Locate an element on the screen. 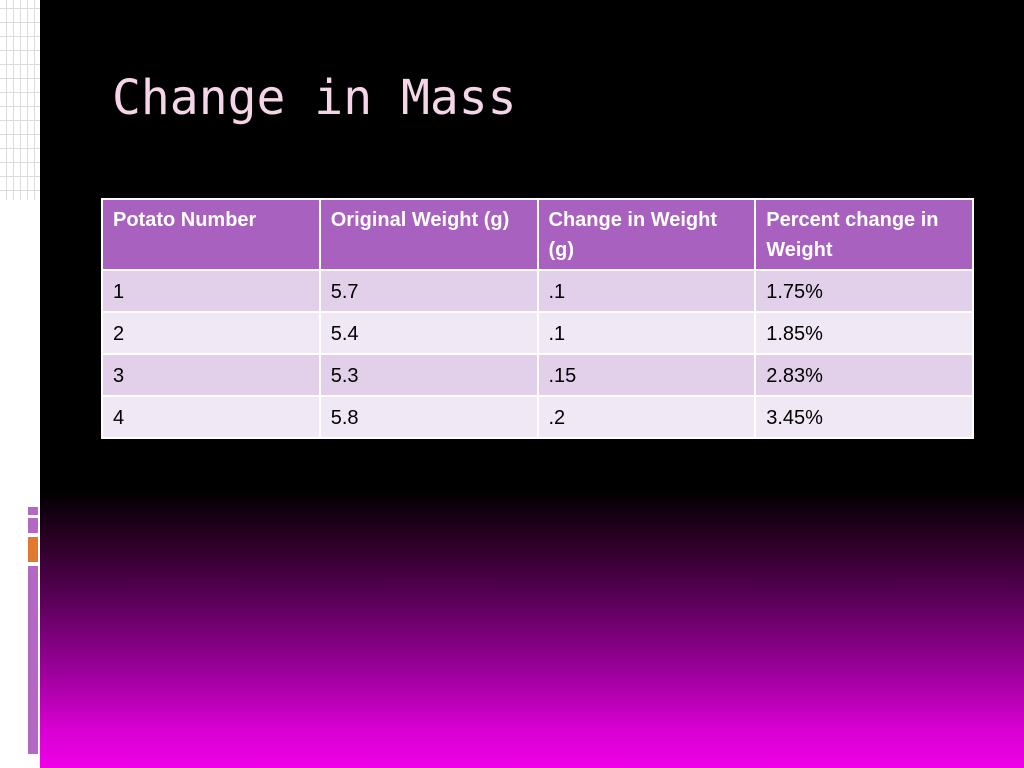 The width and height of the screenshot is (1024, 768). accent-bar-orange is located at coordinates (33, 549).